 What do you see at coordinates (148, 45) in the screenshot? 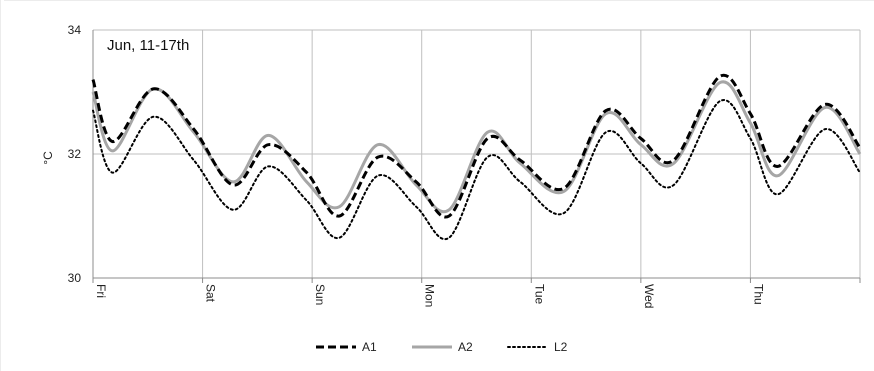
I see `chart-annotation: Jun, 11-17th` at bounding box center [148, 45].